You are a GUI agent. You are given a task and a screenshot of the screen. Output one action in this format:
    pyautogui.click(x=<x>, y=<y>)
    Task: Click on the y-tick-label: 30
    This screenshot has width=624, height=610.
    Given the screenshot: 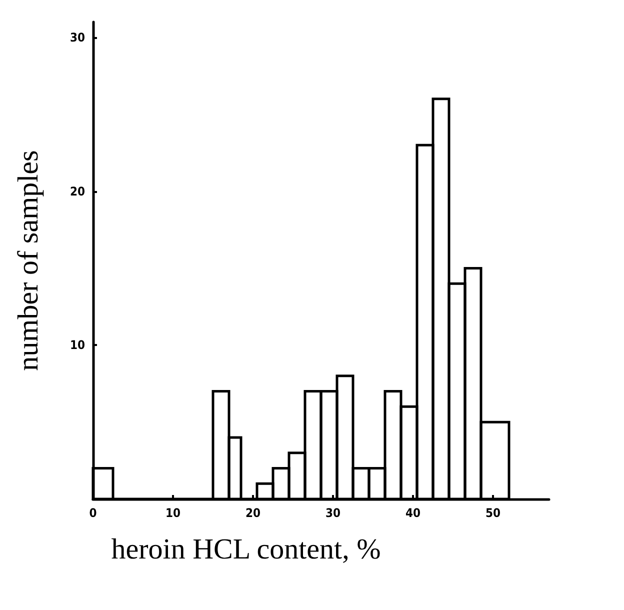 What is the action you would take?
    pyautogui.click(x=77, y=37)
    